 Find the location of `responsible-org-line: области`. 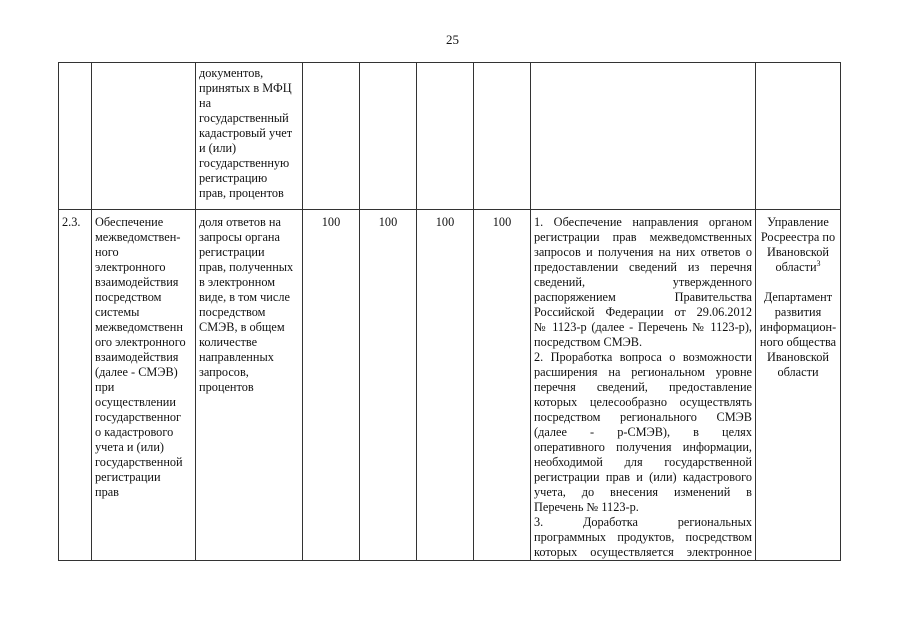

responsible-org-line: области is located at coordinates (798, 372).